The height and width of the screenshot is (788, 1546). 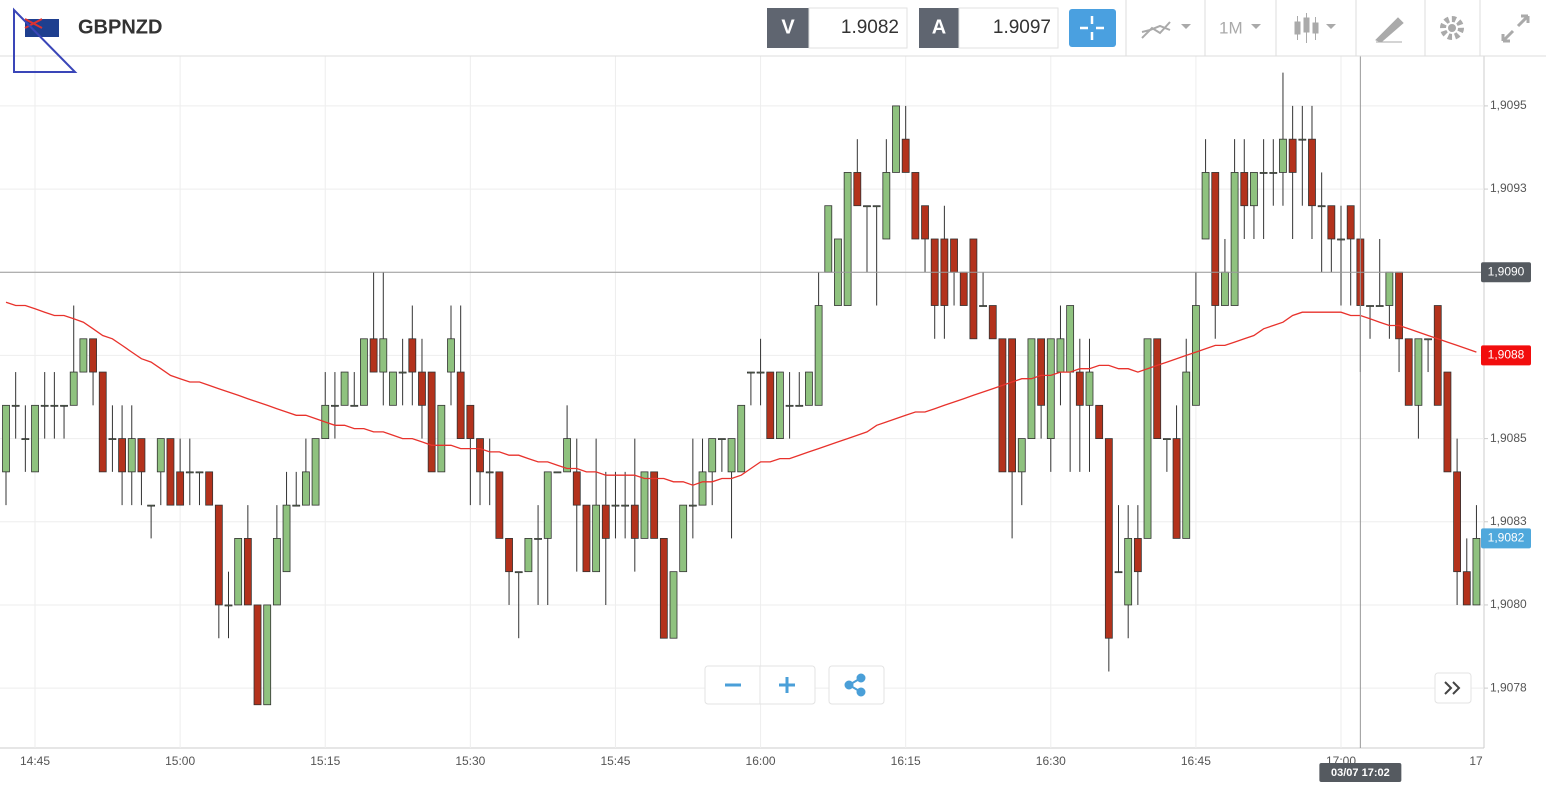 What do you see at coordinates (1008, 28) in the screenshot?
I see `ask-box` at bounding box center [1008, 28].